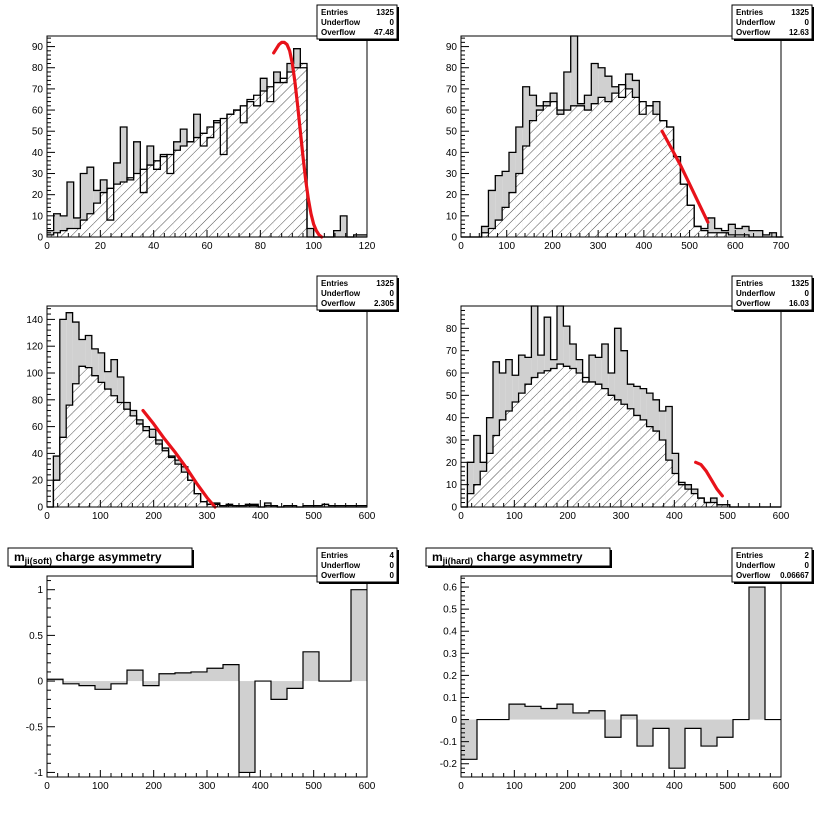  What do you see at coordinates (452, 329) in the screenshot?
I see `y-tick-label: 80` at bounding box center [452, 329].